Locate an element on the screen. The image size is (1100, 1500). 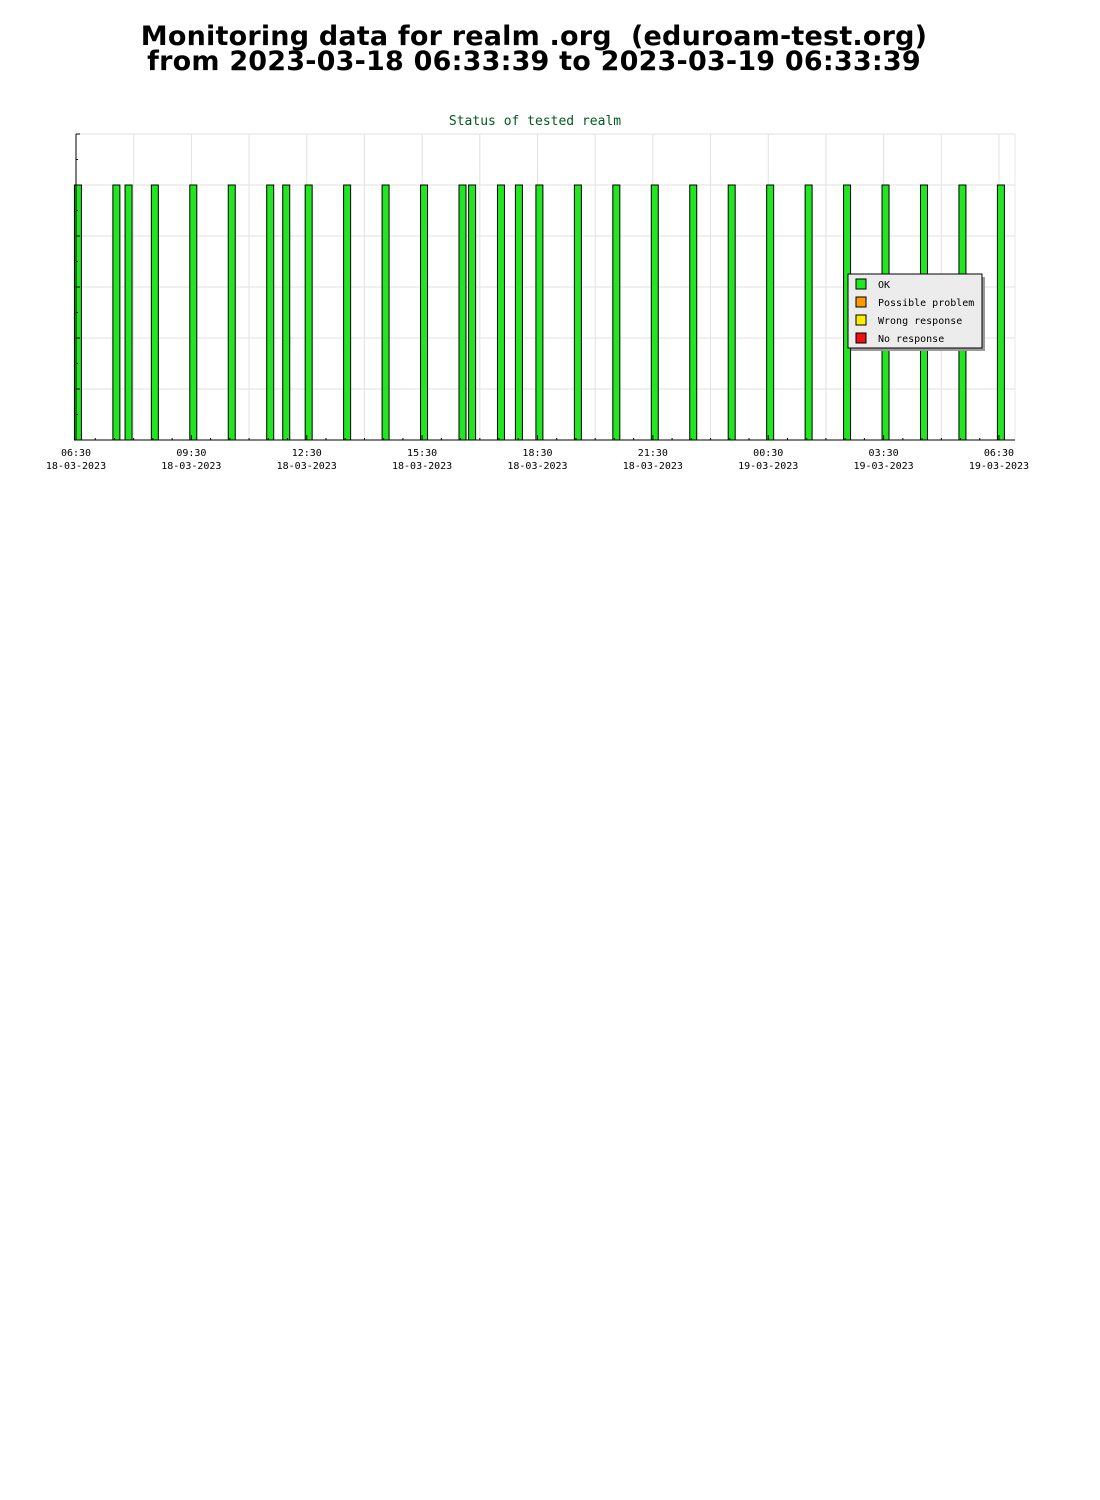
chart-title: Status of tested realm is located at coordinates (535, 121).